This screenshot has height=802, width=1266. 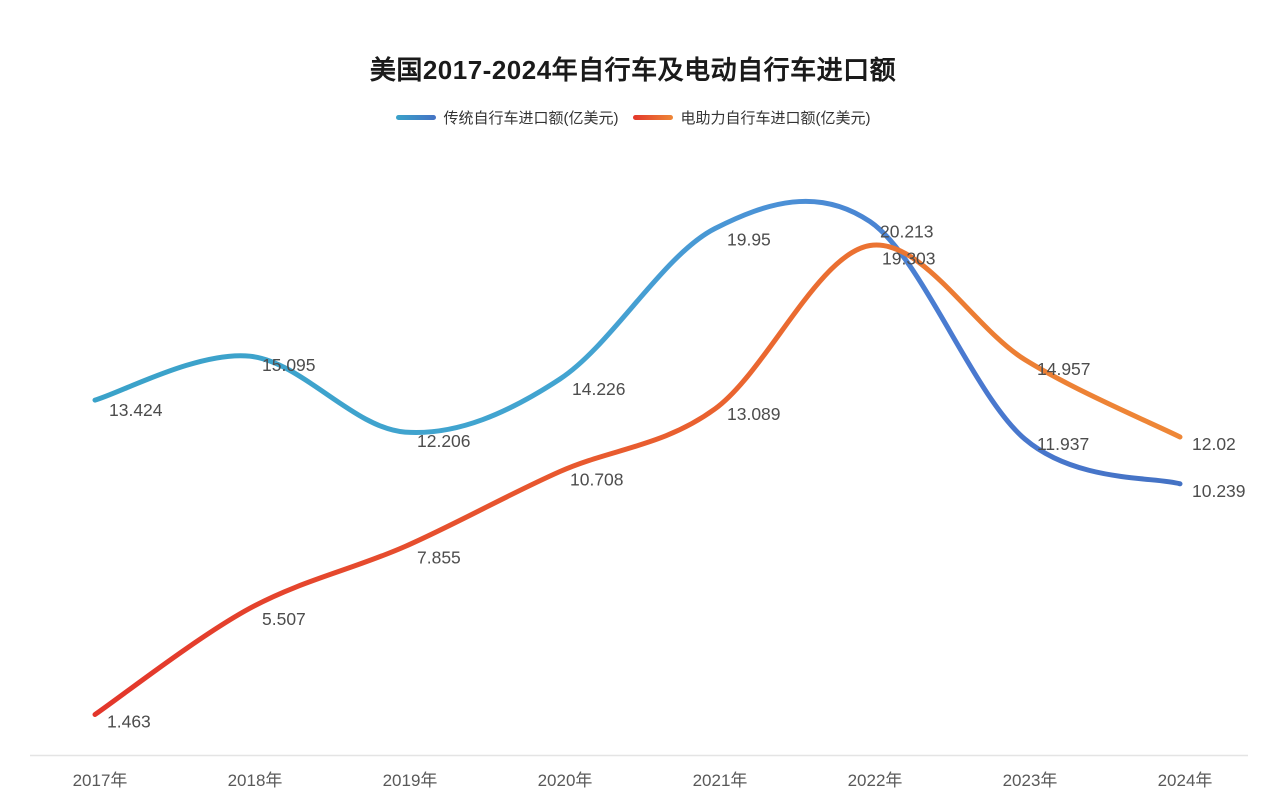 I want to click on legend: 传统自行车进口额(亿美元) 电助力自行车进口额(亿美元), so click(x=633, y=117).